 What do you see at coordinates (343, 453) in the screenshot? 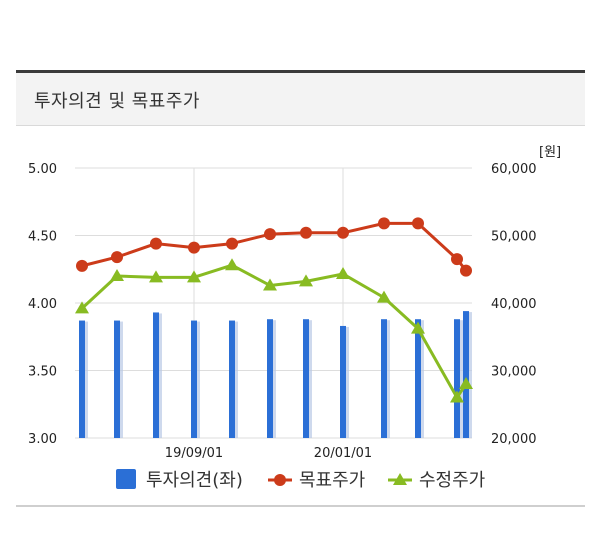
I see `x-axis-tick: 20/01/01` at bounding box center [343, 453].